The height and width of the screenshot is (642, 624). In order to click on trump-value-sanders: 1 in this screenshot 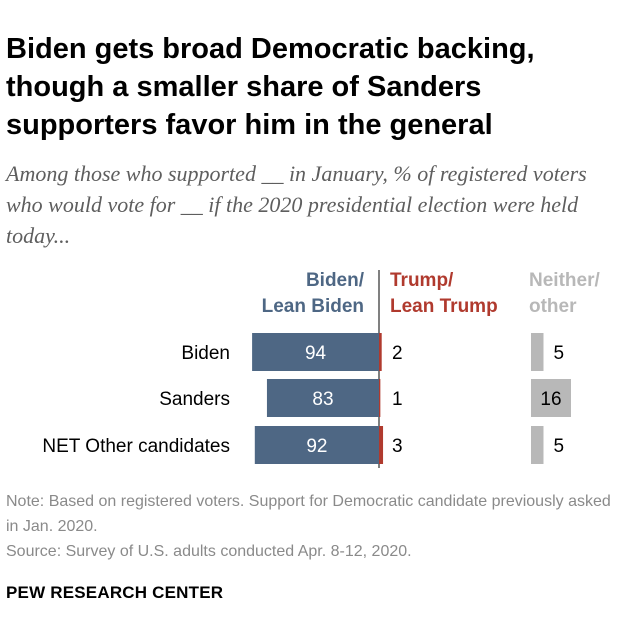, I will do `click(397, 399)`.